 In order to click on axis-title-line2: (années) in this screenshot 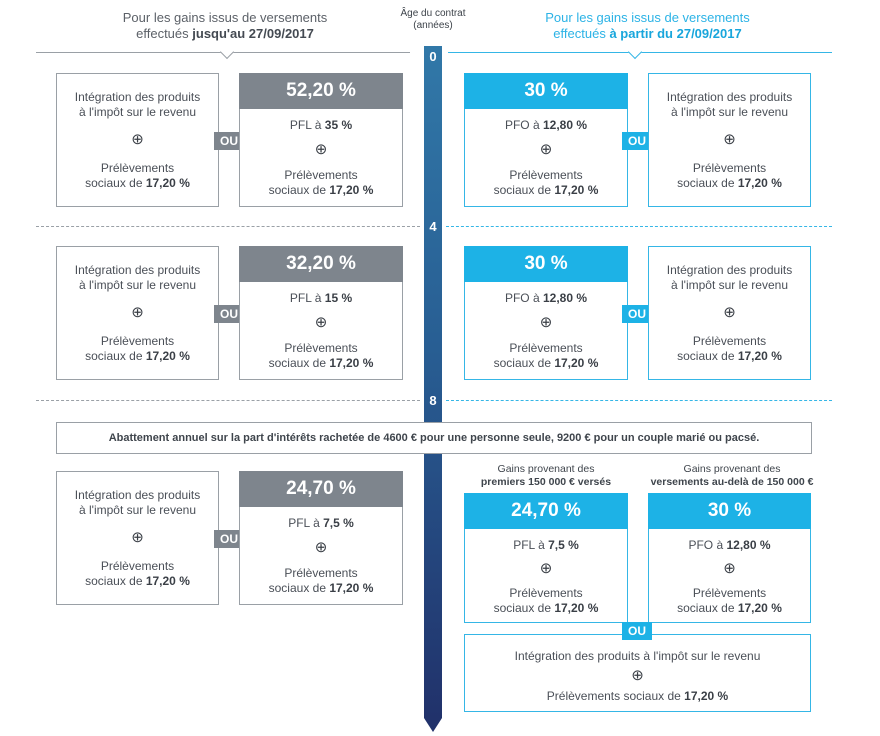, I will do `click(433, 25)`.